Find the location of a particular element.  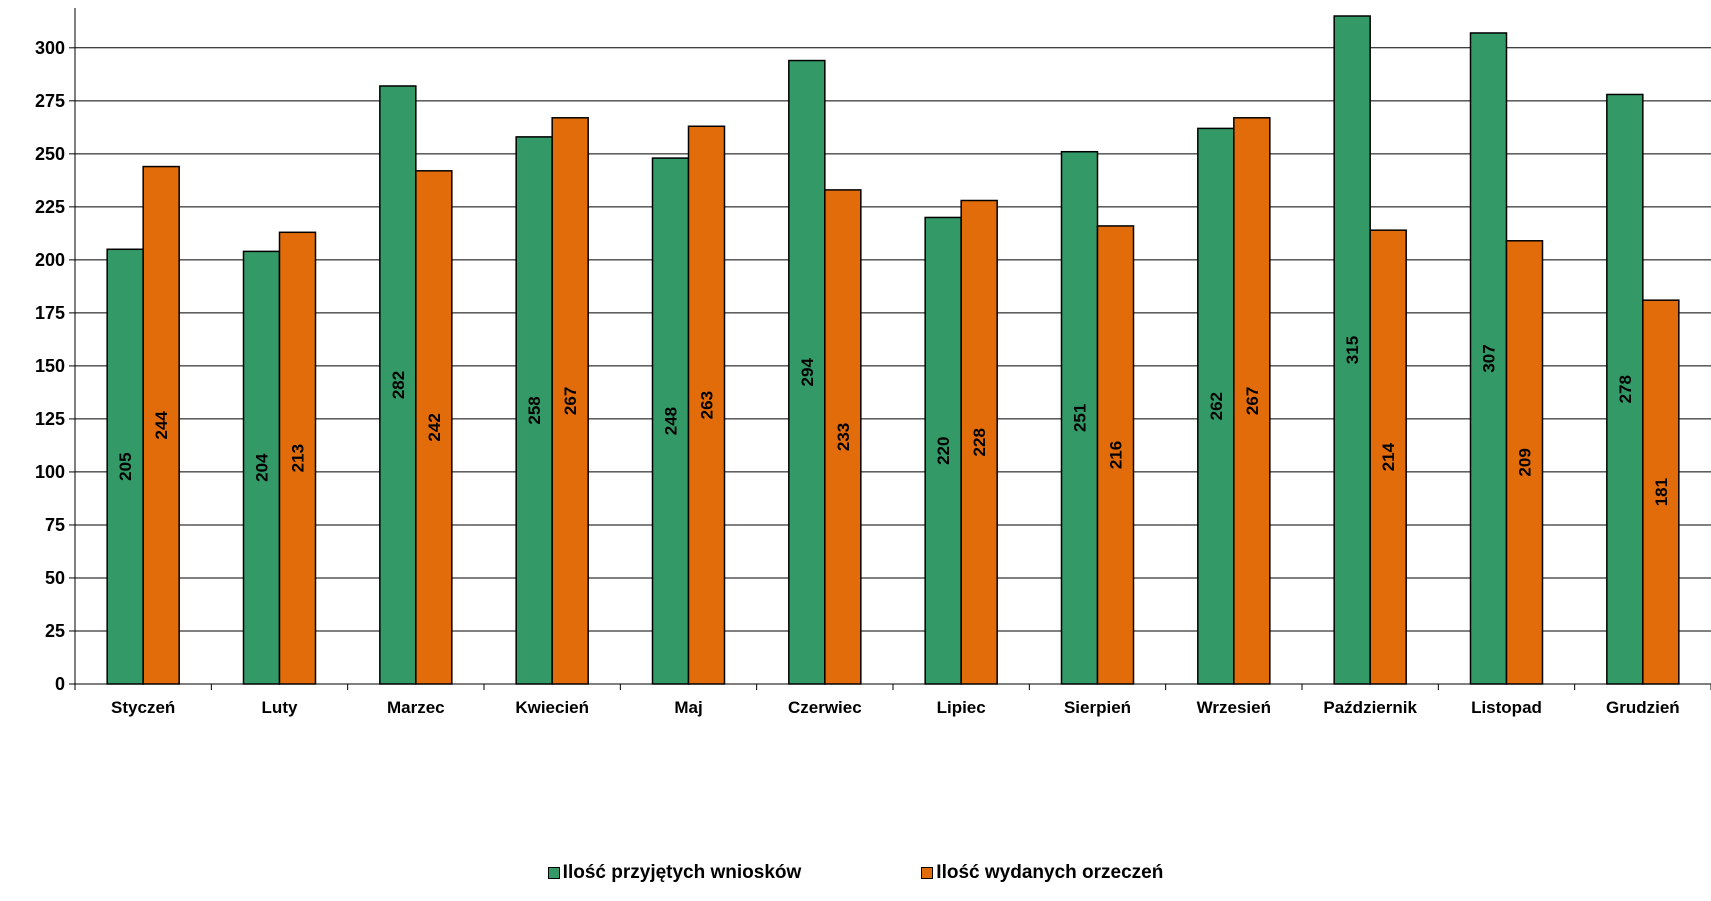

y-tick-label: 25 is located at coordinates (55, 631).